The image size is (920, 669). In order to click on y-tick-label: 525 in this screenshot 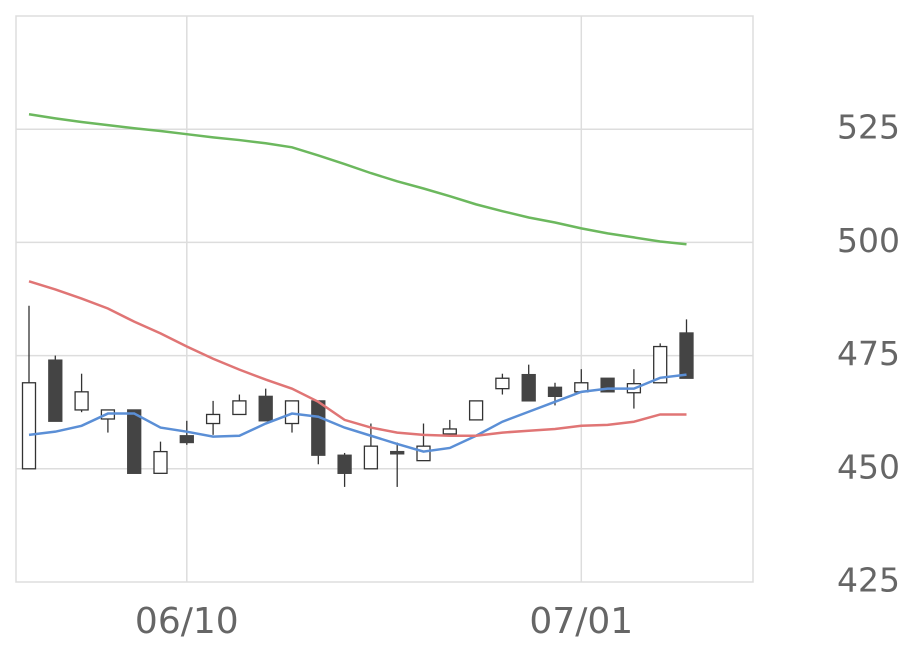, I will do `click(868, 127)`.